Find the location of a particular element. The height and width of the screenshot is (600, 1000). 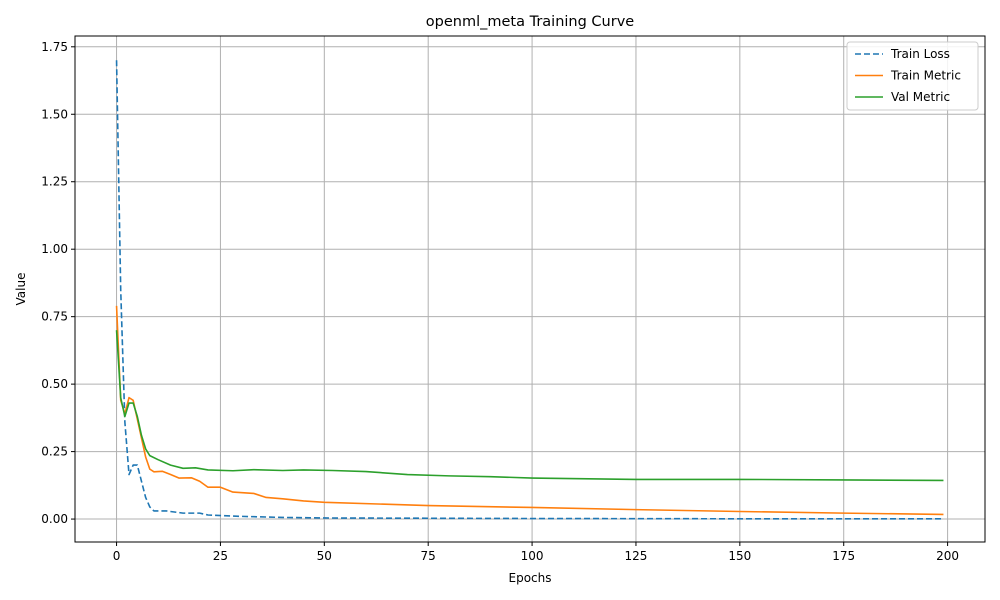

y-tick-label: 1.75 is located at coordinates (54, 47).